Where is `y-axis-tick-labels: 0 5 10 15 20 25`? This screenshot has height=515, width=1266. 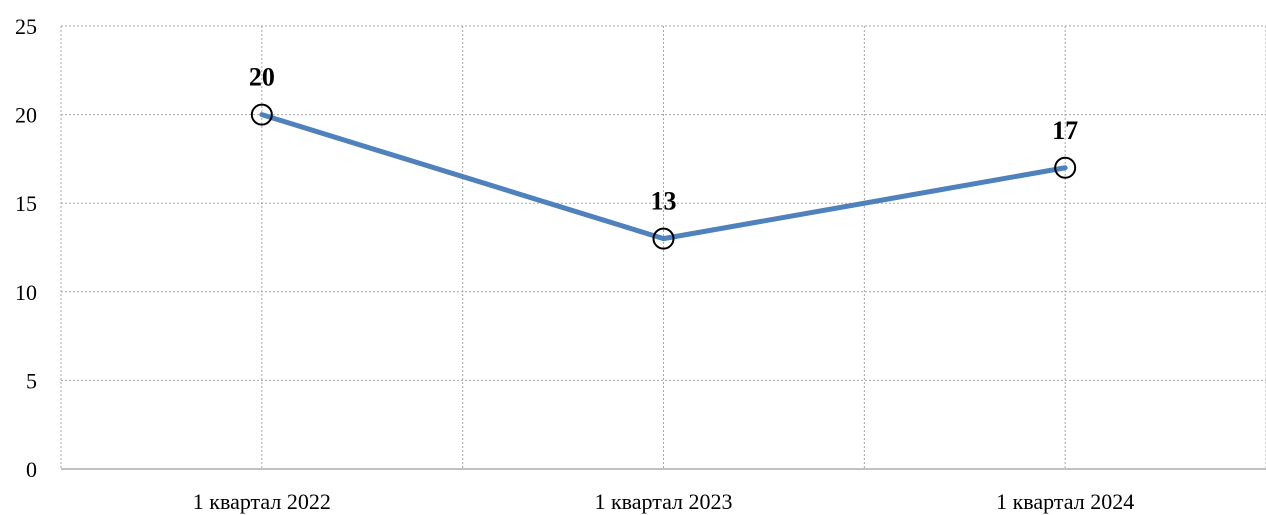 y-axis-tick-labels: 0 5 10 15 20 25 is located at coordinates (26, 248).